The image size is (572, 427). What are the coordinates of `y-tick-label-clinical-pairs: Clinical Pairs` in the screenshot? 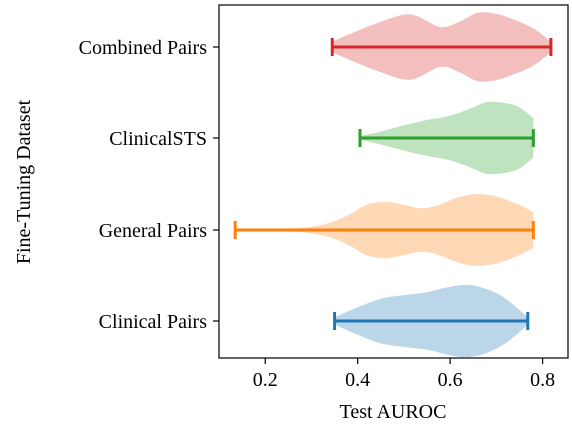 It's located at (153, 322).